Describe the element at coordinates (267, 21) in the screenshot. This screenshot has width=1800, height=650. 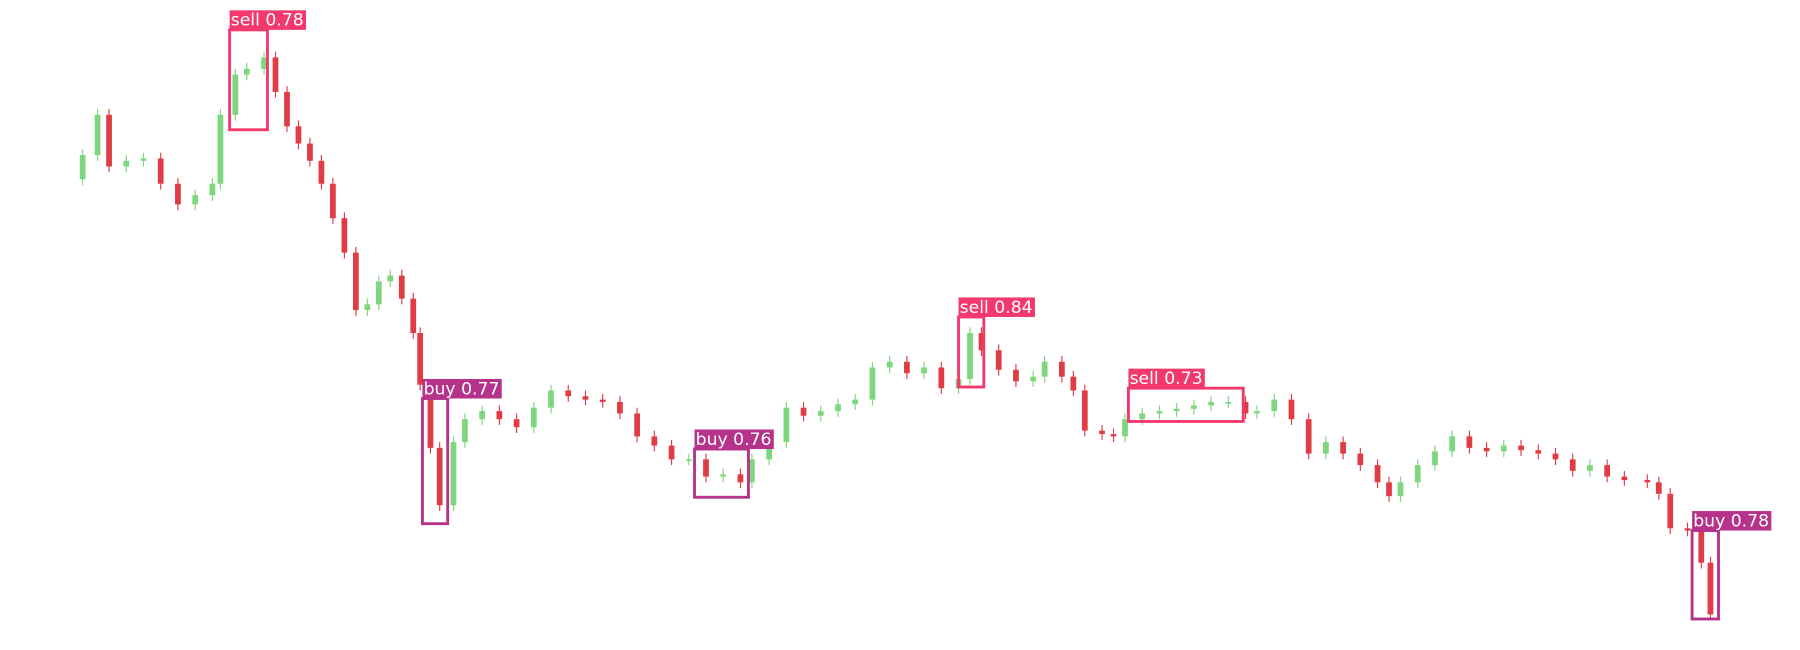
I see `detection-label: sell 0.78` at that location.